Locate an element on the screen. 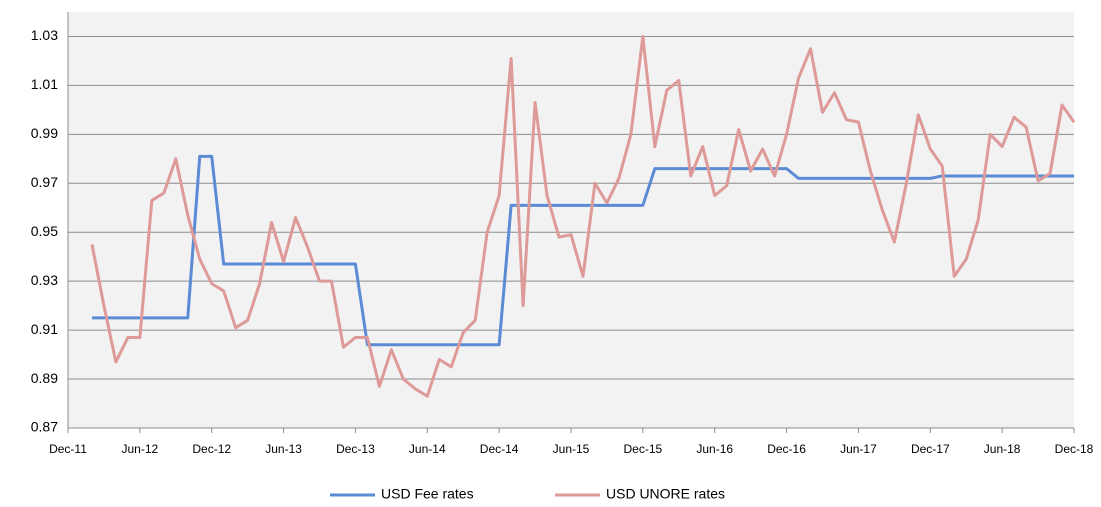  x-tick-label: Dec-12 is located at coordinates (211, 449).